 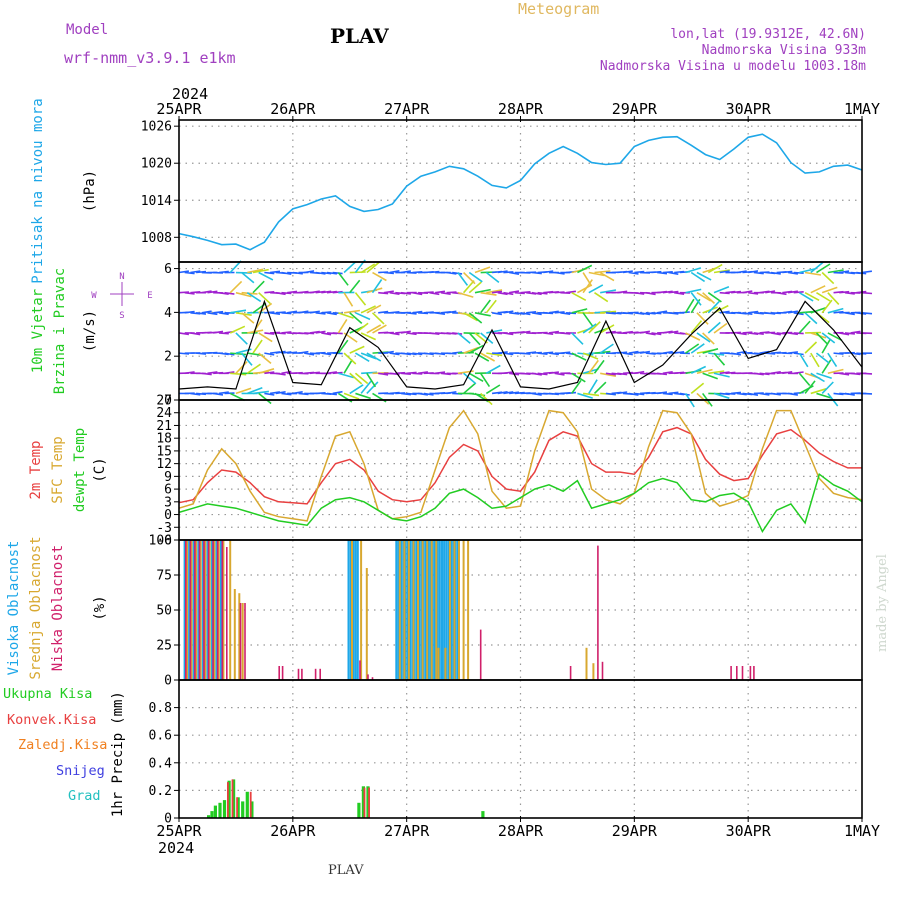 What do you see at coordinates (118, 708) in the screenshot?
I see `precip-unit: (mm)` at bounding box center [118, 708].